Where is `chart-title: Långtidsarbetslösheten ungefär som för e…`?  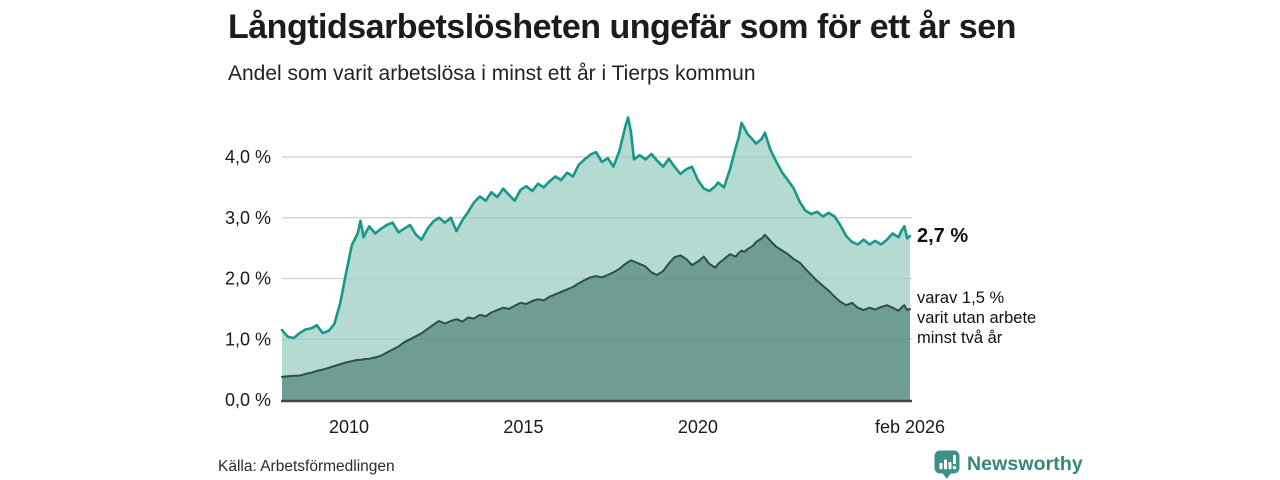 chart-title: Långtidsarbetslösheten ungefär som för e… is located at coordinates (622, 27).